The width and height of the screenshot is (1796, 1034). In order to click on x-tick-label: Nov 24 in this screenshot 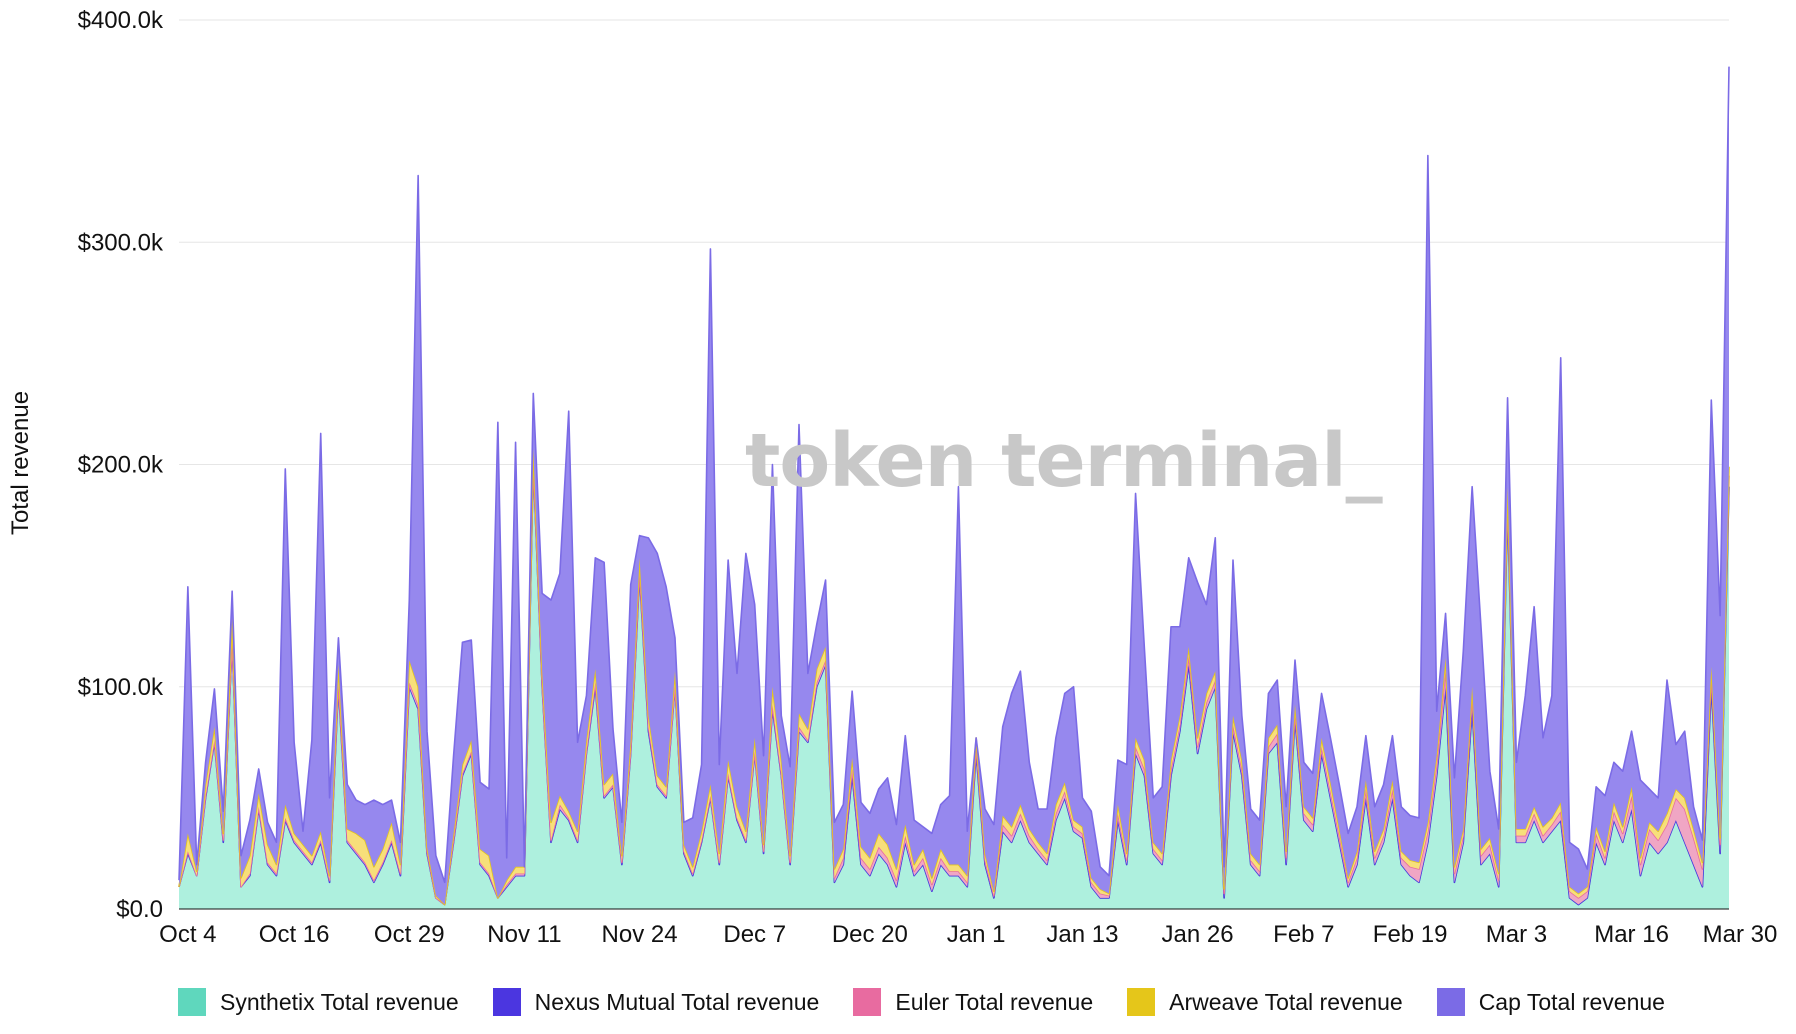, I will do `click(640, 934)`.